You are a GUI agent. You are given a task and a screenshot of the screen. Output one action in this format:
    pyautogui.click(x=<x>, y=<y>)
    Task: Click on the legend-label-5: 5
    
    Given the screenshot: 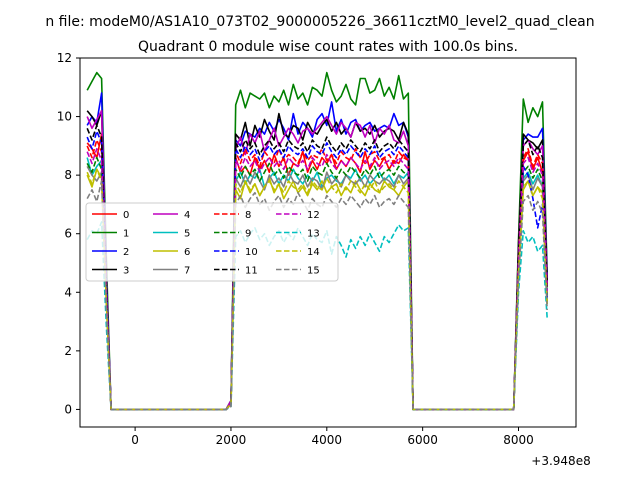 What is the action you would take?
    pyautogui.click(x=187, y=234)
    